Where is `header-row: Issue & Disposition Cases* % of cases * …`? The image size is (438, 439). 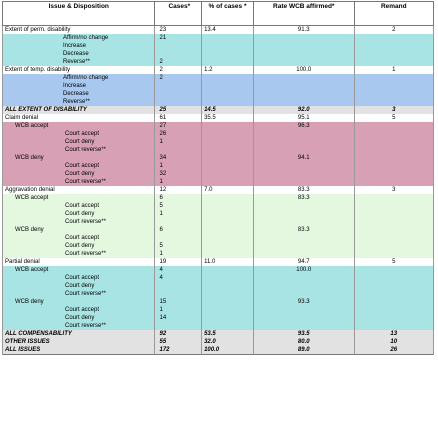 header-row: Issue & Disposition Cases* % of cases * … is located at coordinates (218, 13).